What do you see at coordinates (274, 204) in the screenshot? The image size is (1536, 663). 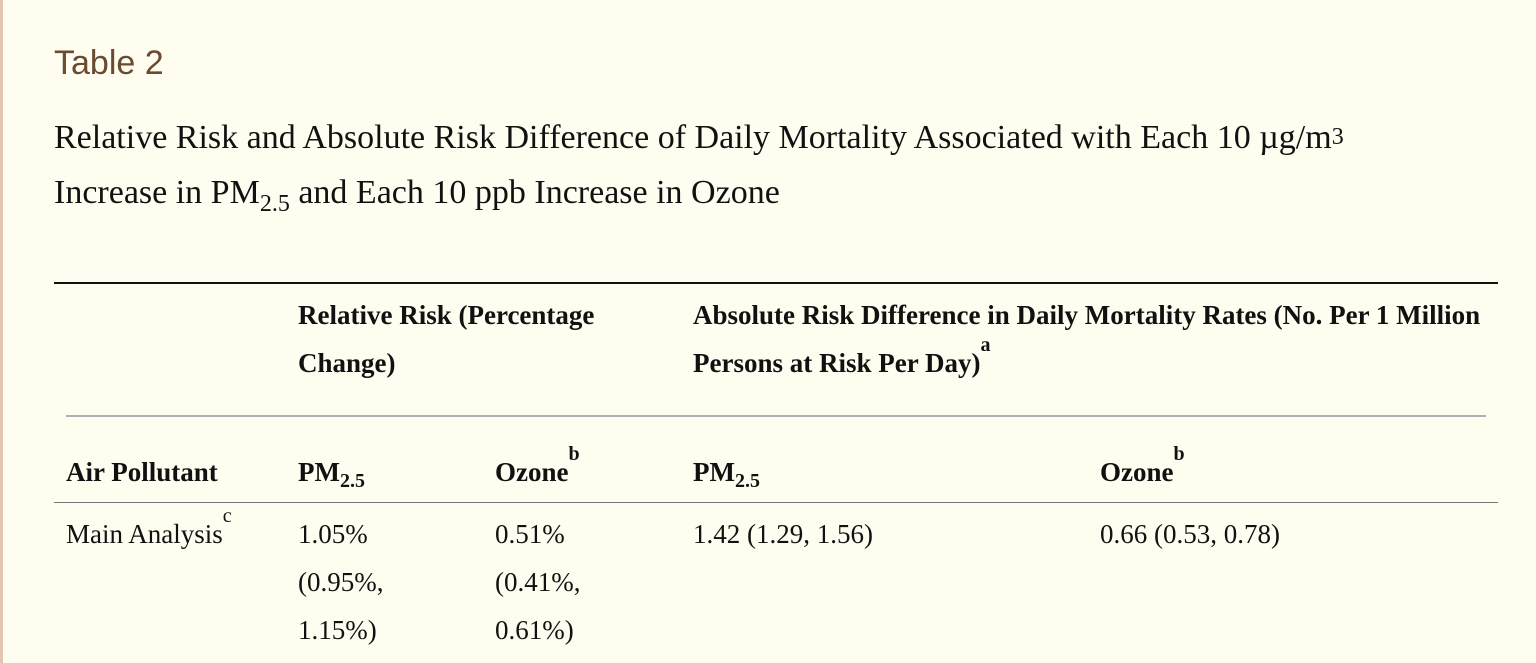 I see `caption-subscript: 2.5` at bounding box center [274, 204].